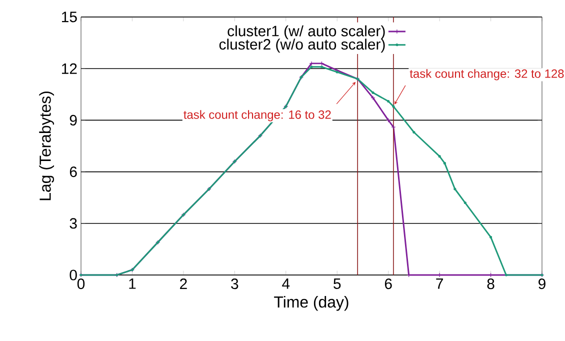  What do you see at coordinates (439, 283) in the screenshot?
I see `x-tick-label: 7` at bounding box center [439, 283].